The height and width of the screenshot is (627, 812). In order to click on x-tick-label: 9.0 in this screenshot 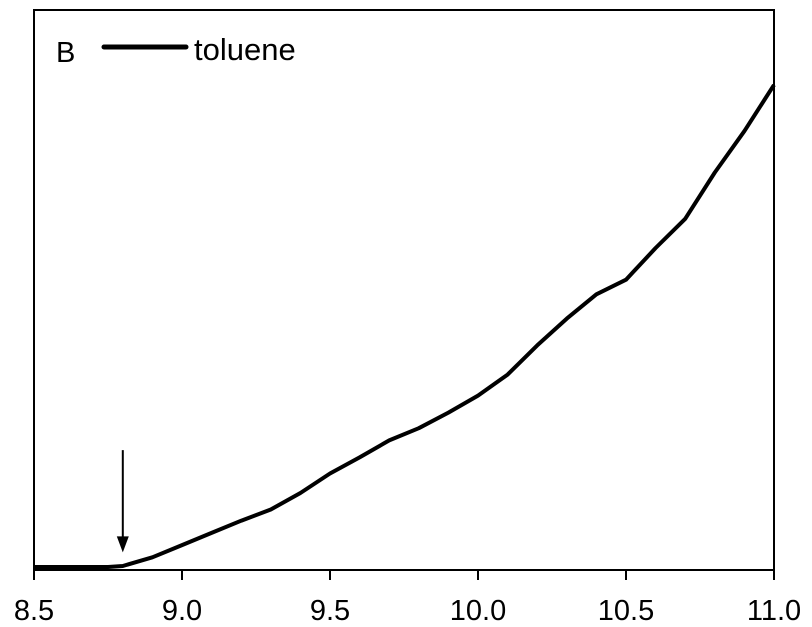, I will do `click(182, 611)`.